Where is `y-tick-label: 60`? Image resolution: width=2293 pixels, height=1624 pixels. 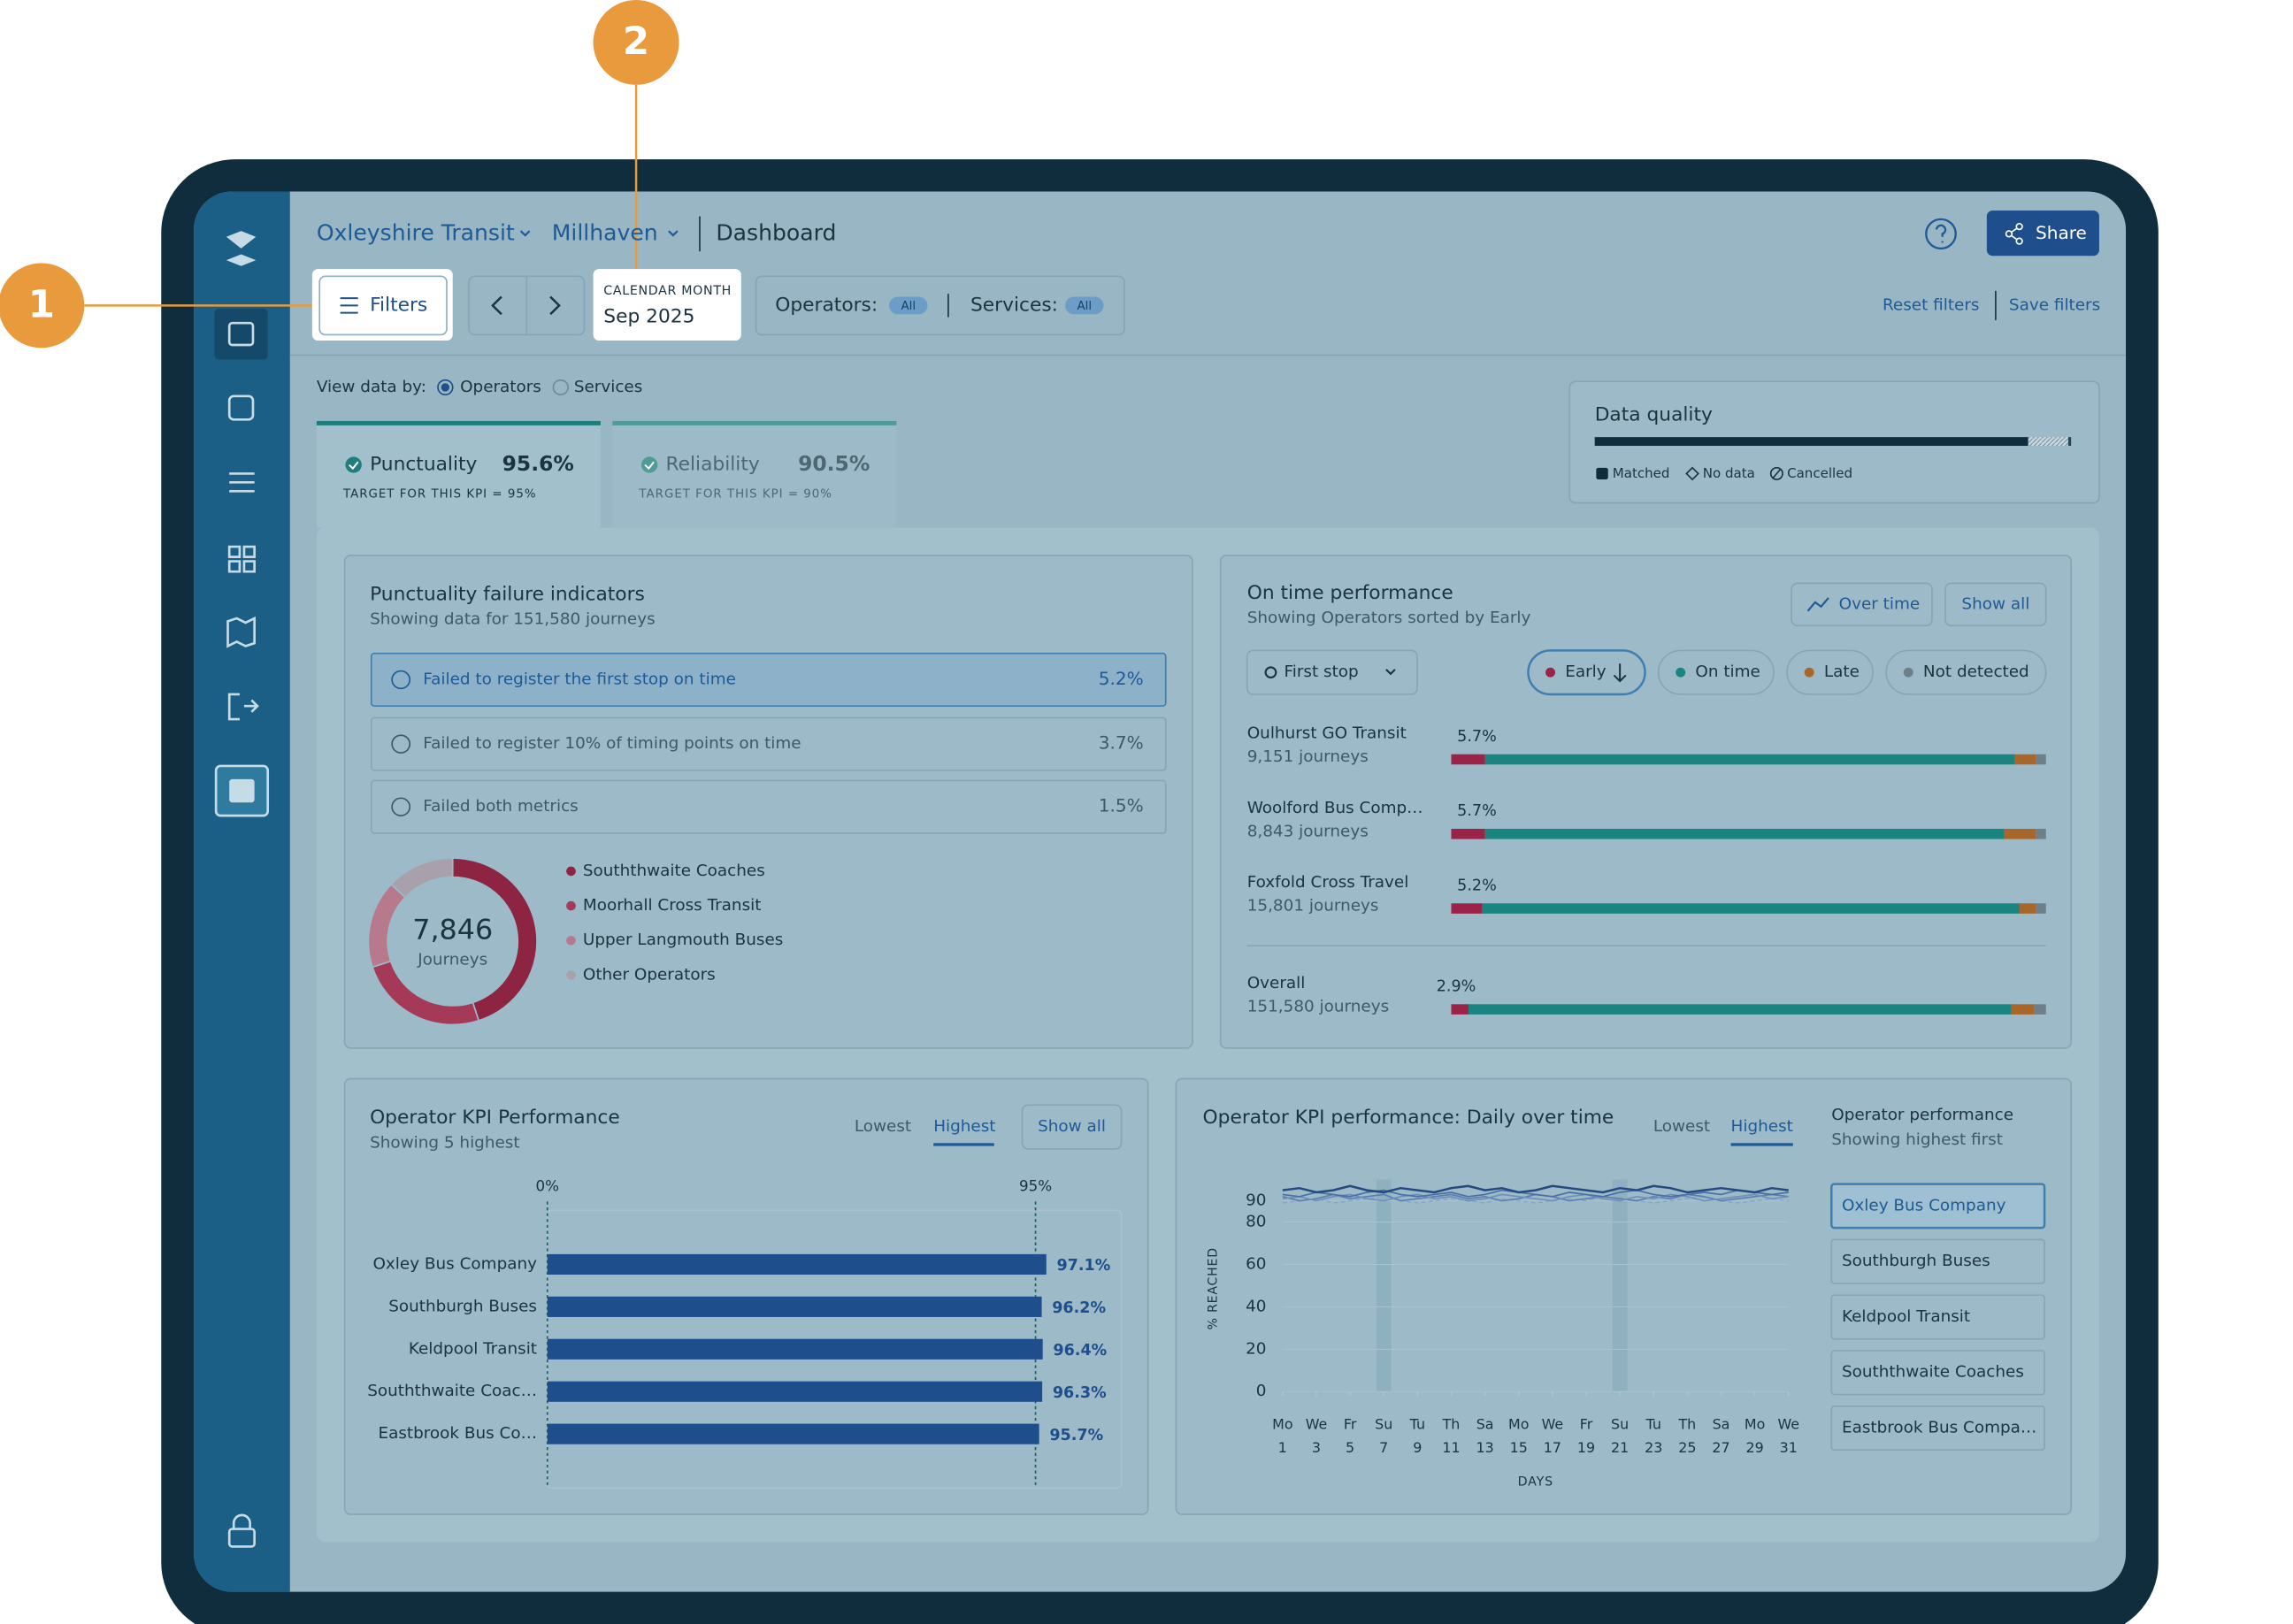
y-tick-label: 60 is located at coordinates (1256, 1264).